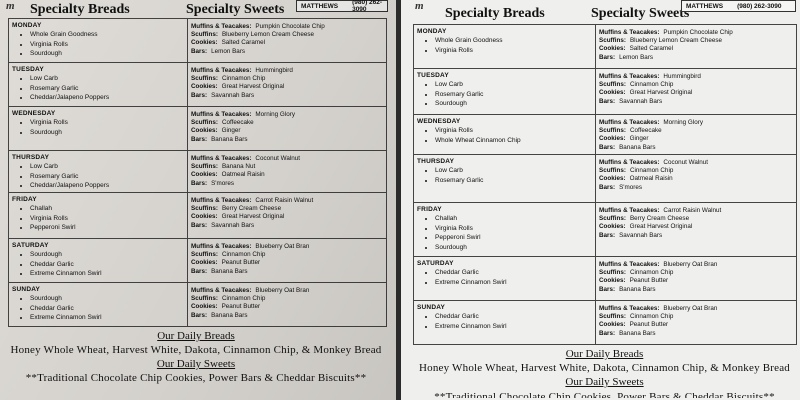 The width and height of the screenshot is (800, 400). I want to click on muffins-value: Coconut Walnut, so click(685, 162).